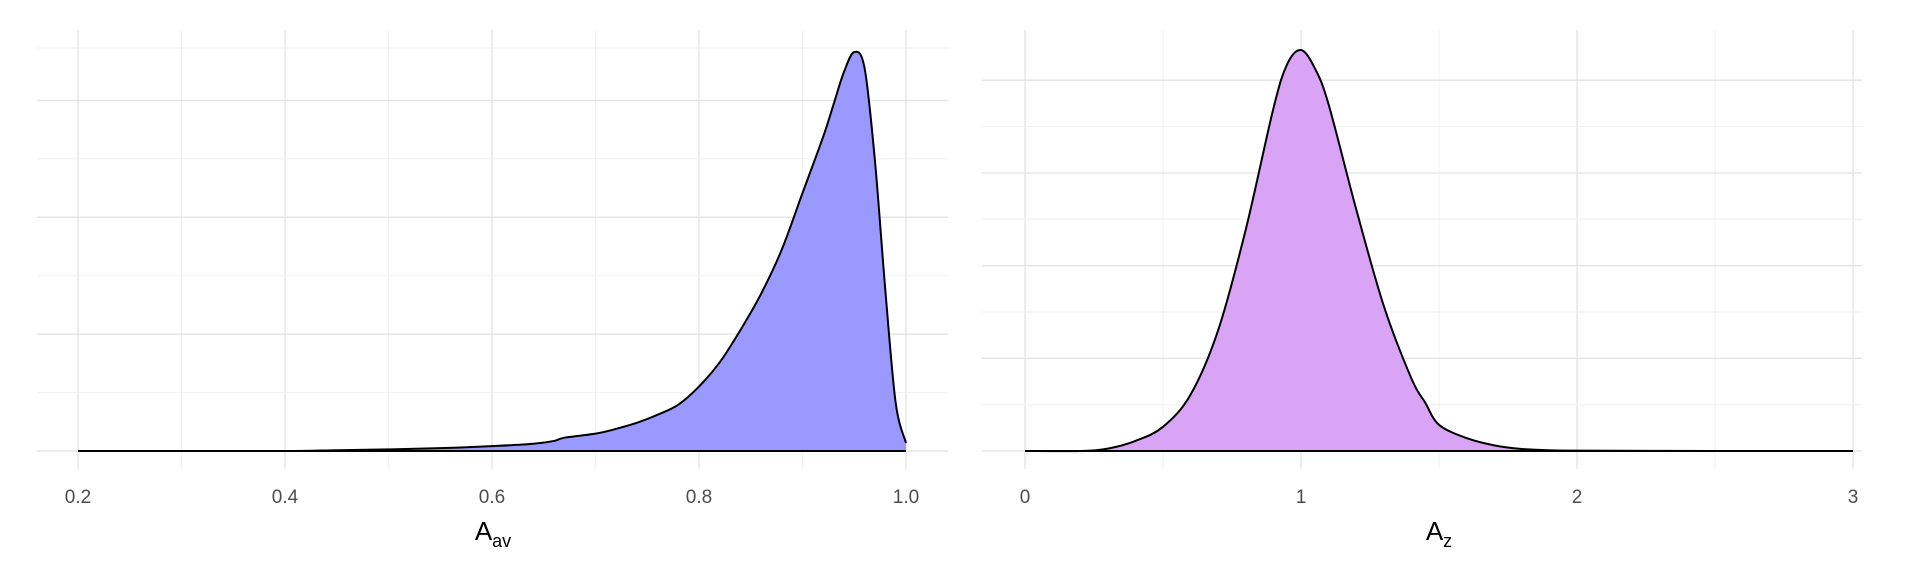  Describe the element at coordinates (493, 533) in the screenshot. I see `x-axis-title-aav: Aav` at that location.